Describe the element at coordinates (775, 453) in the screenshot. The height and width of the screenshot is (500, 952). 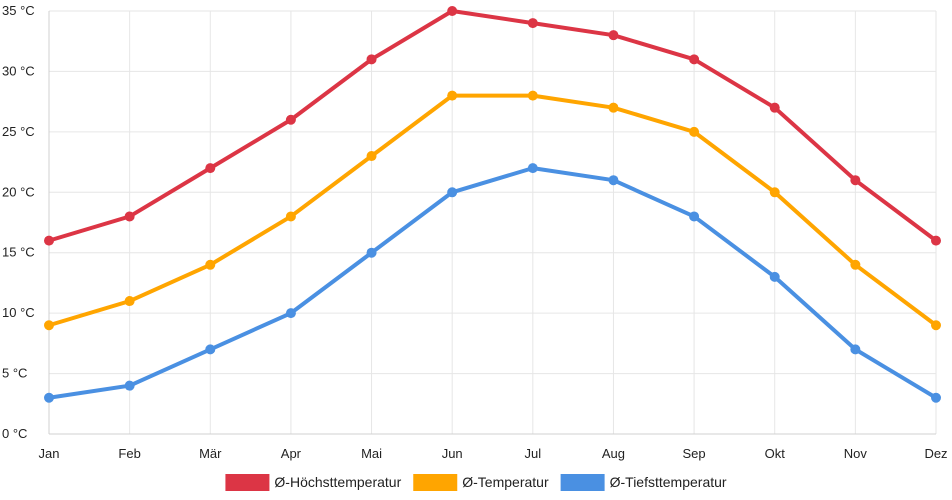
I see `x-tick-label: Okt` at that location.